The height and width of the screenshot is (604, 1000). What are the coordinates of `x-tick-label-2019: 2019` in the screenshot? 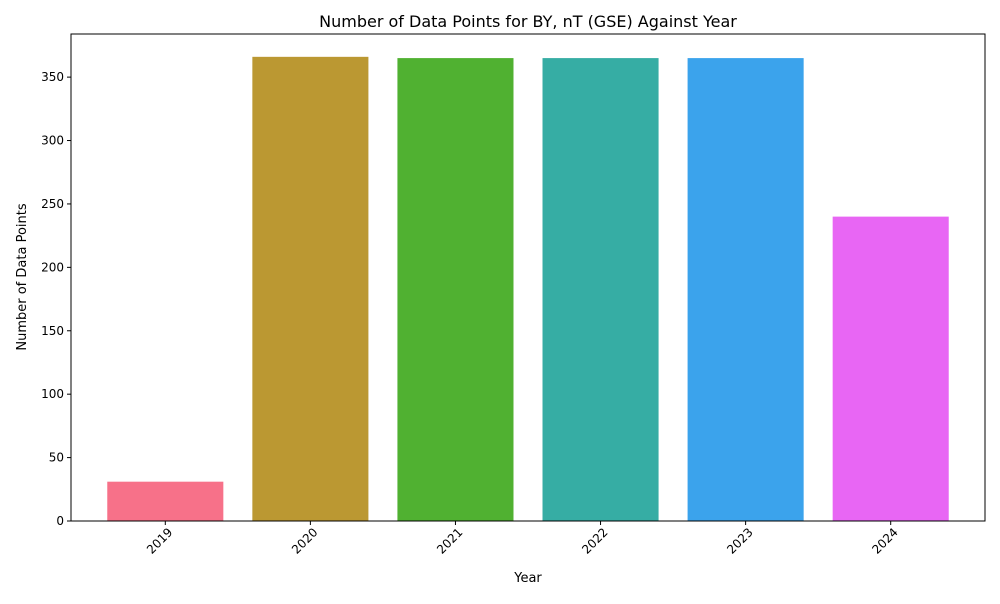 It's located at (159, 540).